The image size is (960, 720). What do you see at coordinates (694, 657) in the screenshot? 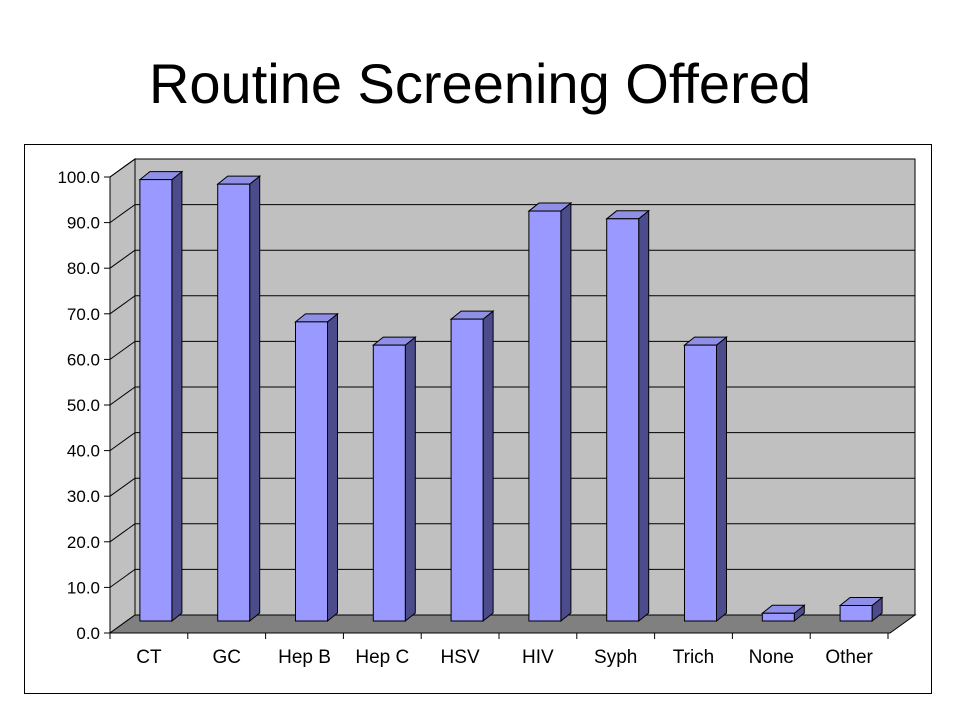
I see `x-category-label: Trich` at bounding box center [694, 657].